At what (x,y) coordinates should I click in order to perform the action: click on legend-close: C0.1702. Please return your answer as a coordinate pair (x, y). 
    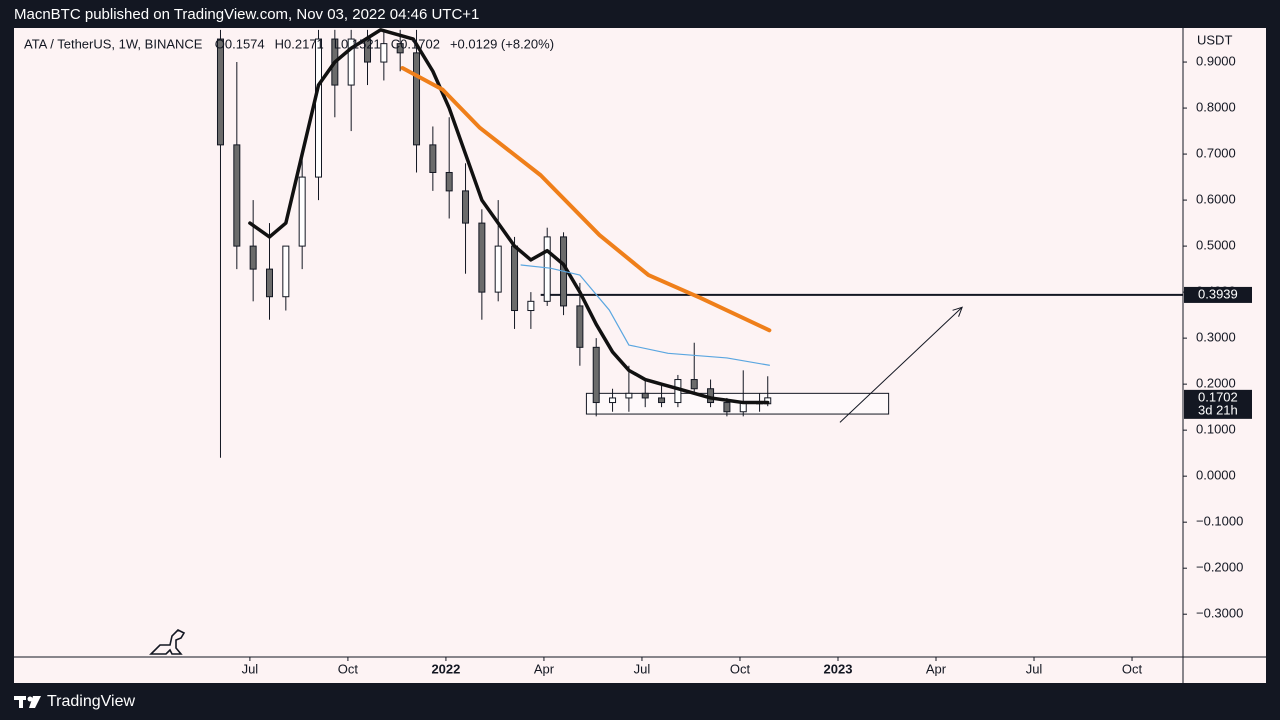
    Looking at the image, I should click on (415, 43).